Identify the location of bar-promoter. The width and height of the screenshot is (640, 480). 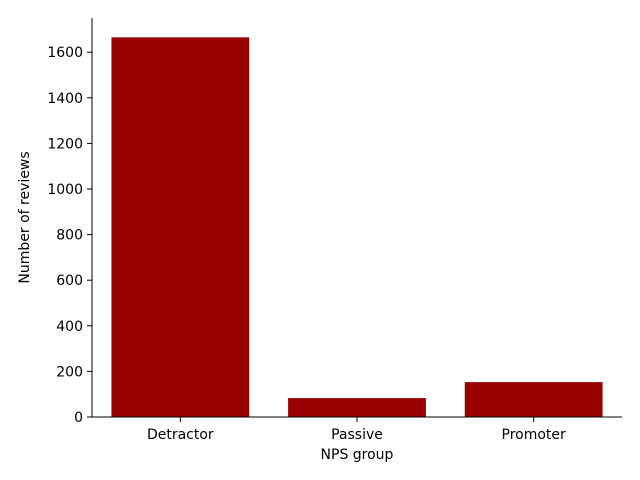
(533, 399).